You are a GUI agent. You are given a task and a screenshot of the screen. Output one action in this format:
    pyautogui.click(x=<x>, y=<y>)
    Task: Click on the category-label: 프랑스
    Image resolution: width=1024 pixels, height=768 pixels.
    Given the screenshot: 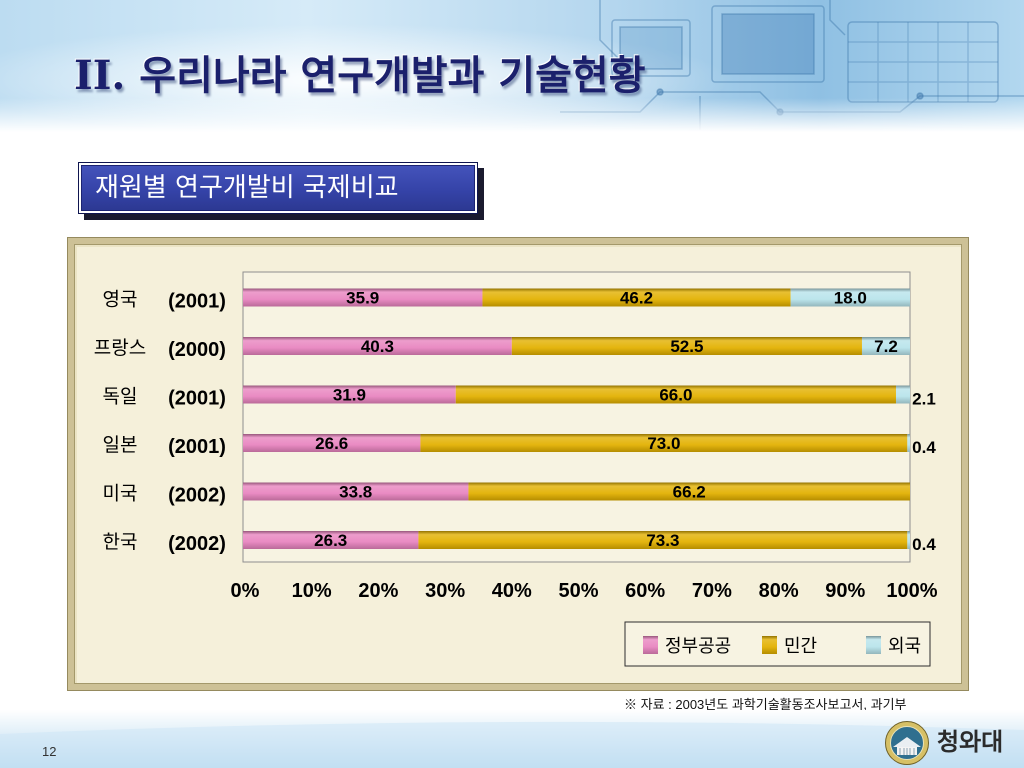 What is the action you would take?
    pyautogui.click(x=120, y=348)
    